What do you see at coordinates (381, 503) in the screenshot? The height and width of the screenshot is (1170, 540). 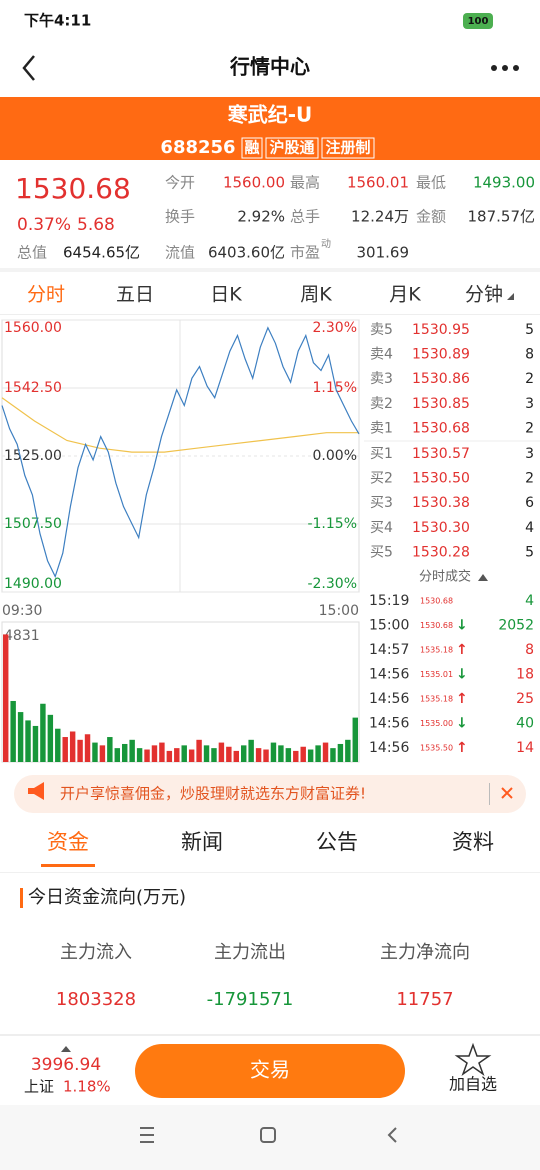 I see `book-label: 买3` at bounding box center [381, 503].